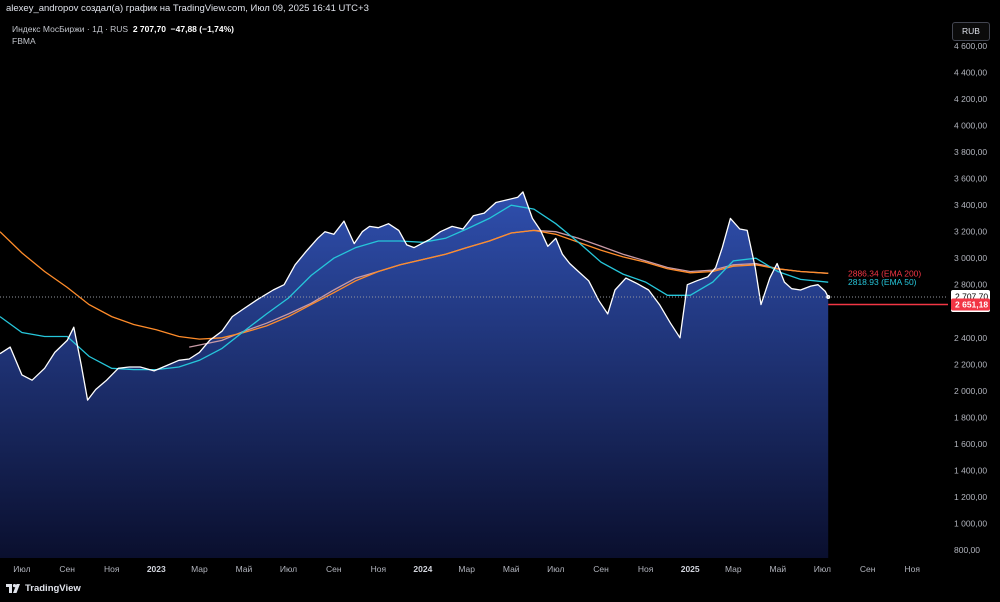  I want to click on y-tick-label: 1 200,00, so click(970, 497).